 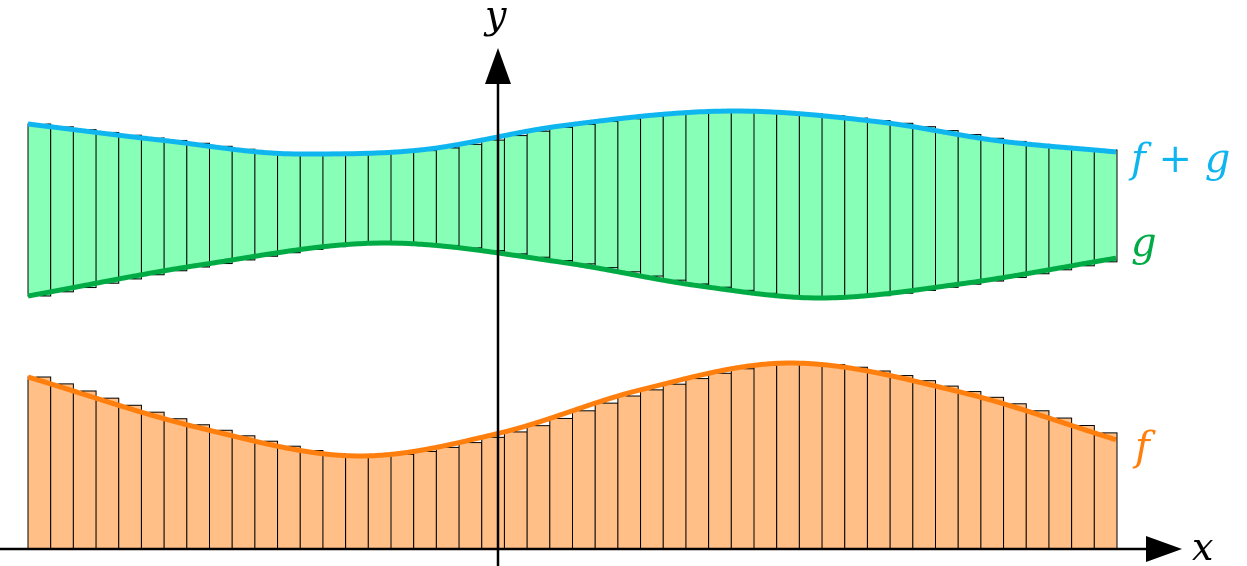 What do you see at coordinates (1202, 545) in the screenshot?
I see `x-axis-label: x` at bounding box center [1202, 545].